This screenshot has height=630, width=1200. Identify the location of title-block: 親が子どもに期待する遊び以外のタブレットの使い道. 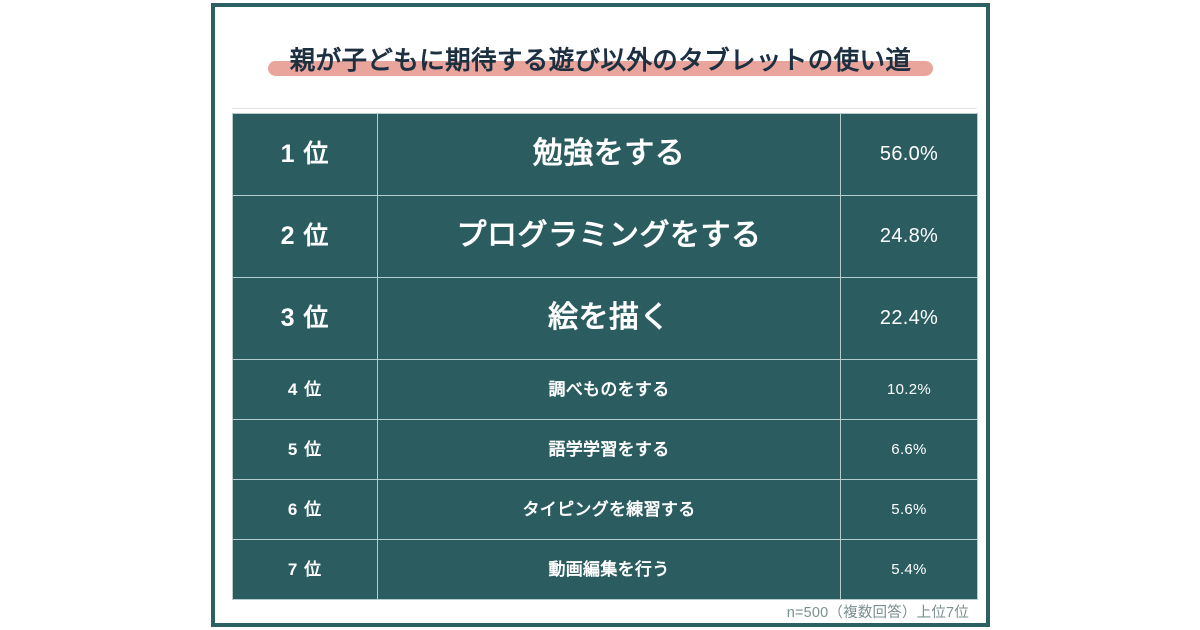
(600, 62).